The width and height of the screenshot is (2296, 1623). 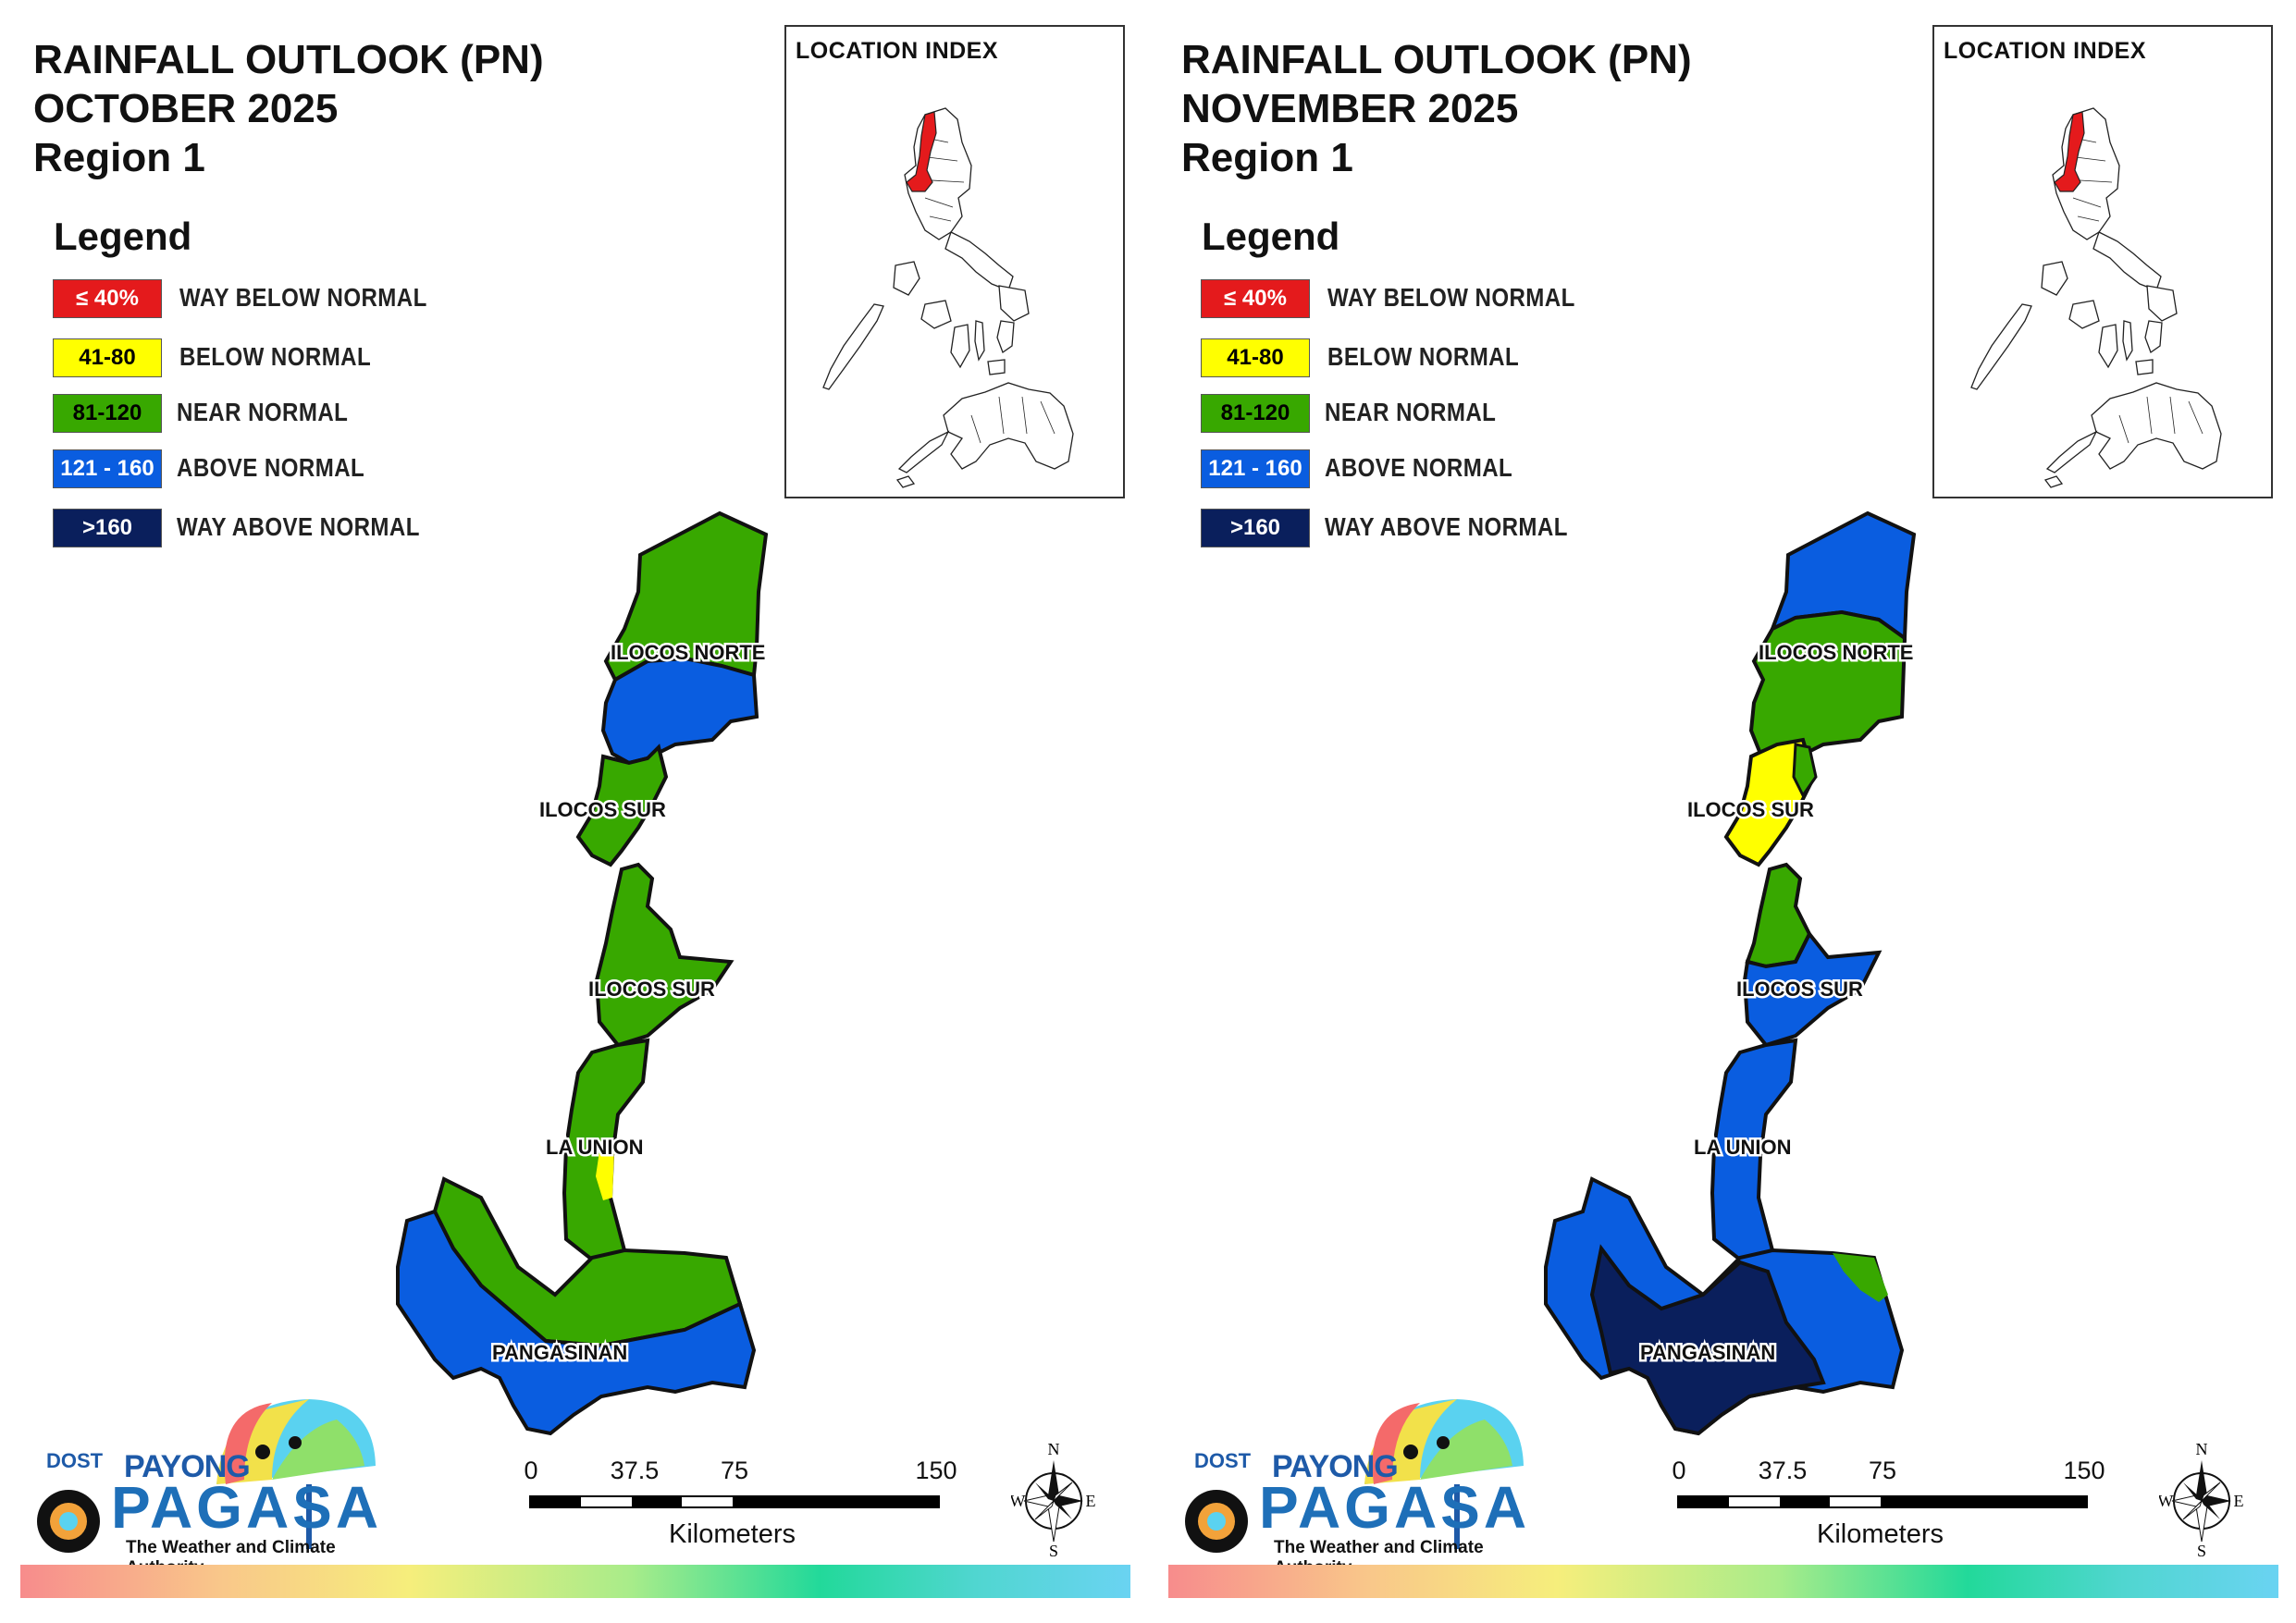 I want to click on compass-w: W, so click(x=1018, y=1501).